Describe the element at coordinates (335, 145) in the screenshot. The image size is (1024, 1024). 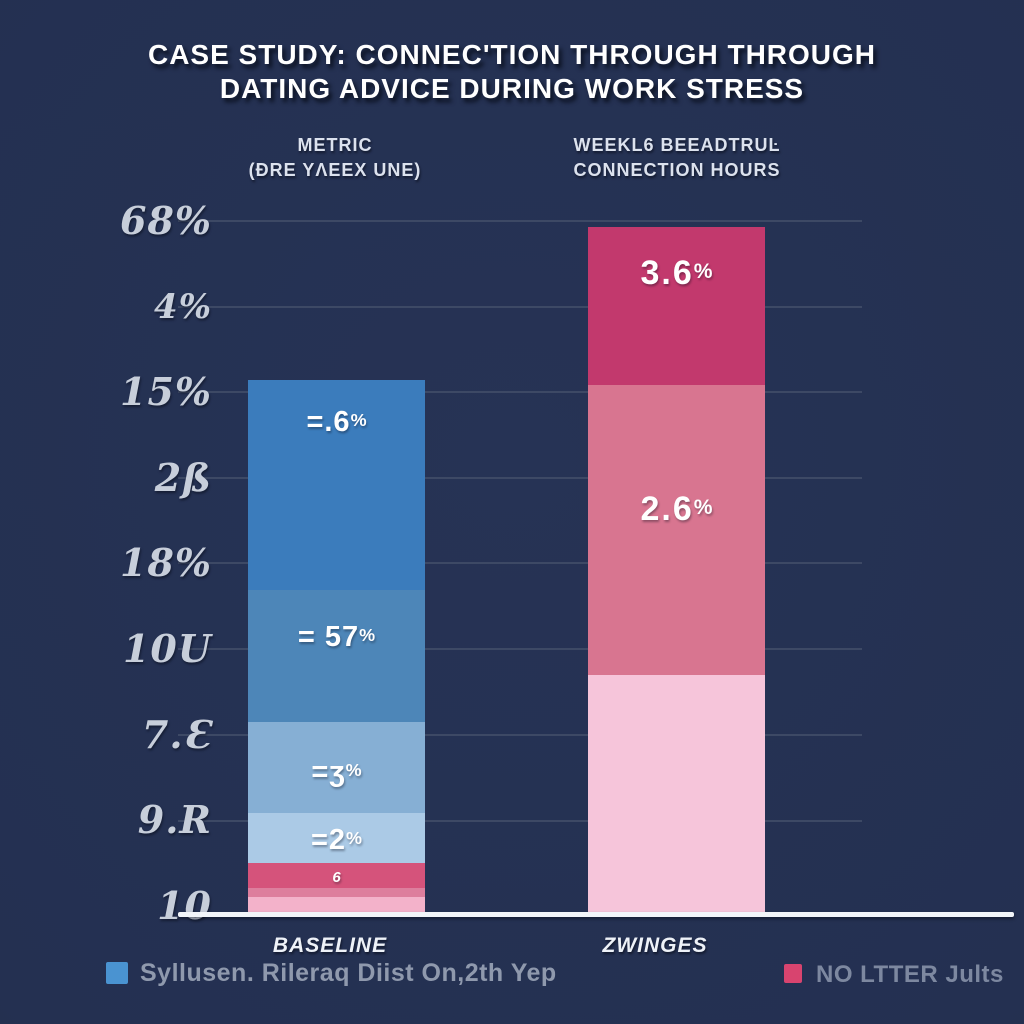
I see `column-header-metric-line-1: METRIC` at that location.